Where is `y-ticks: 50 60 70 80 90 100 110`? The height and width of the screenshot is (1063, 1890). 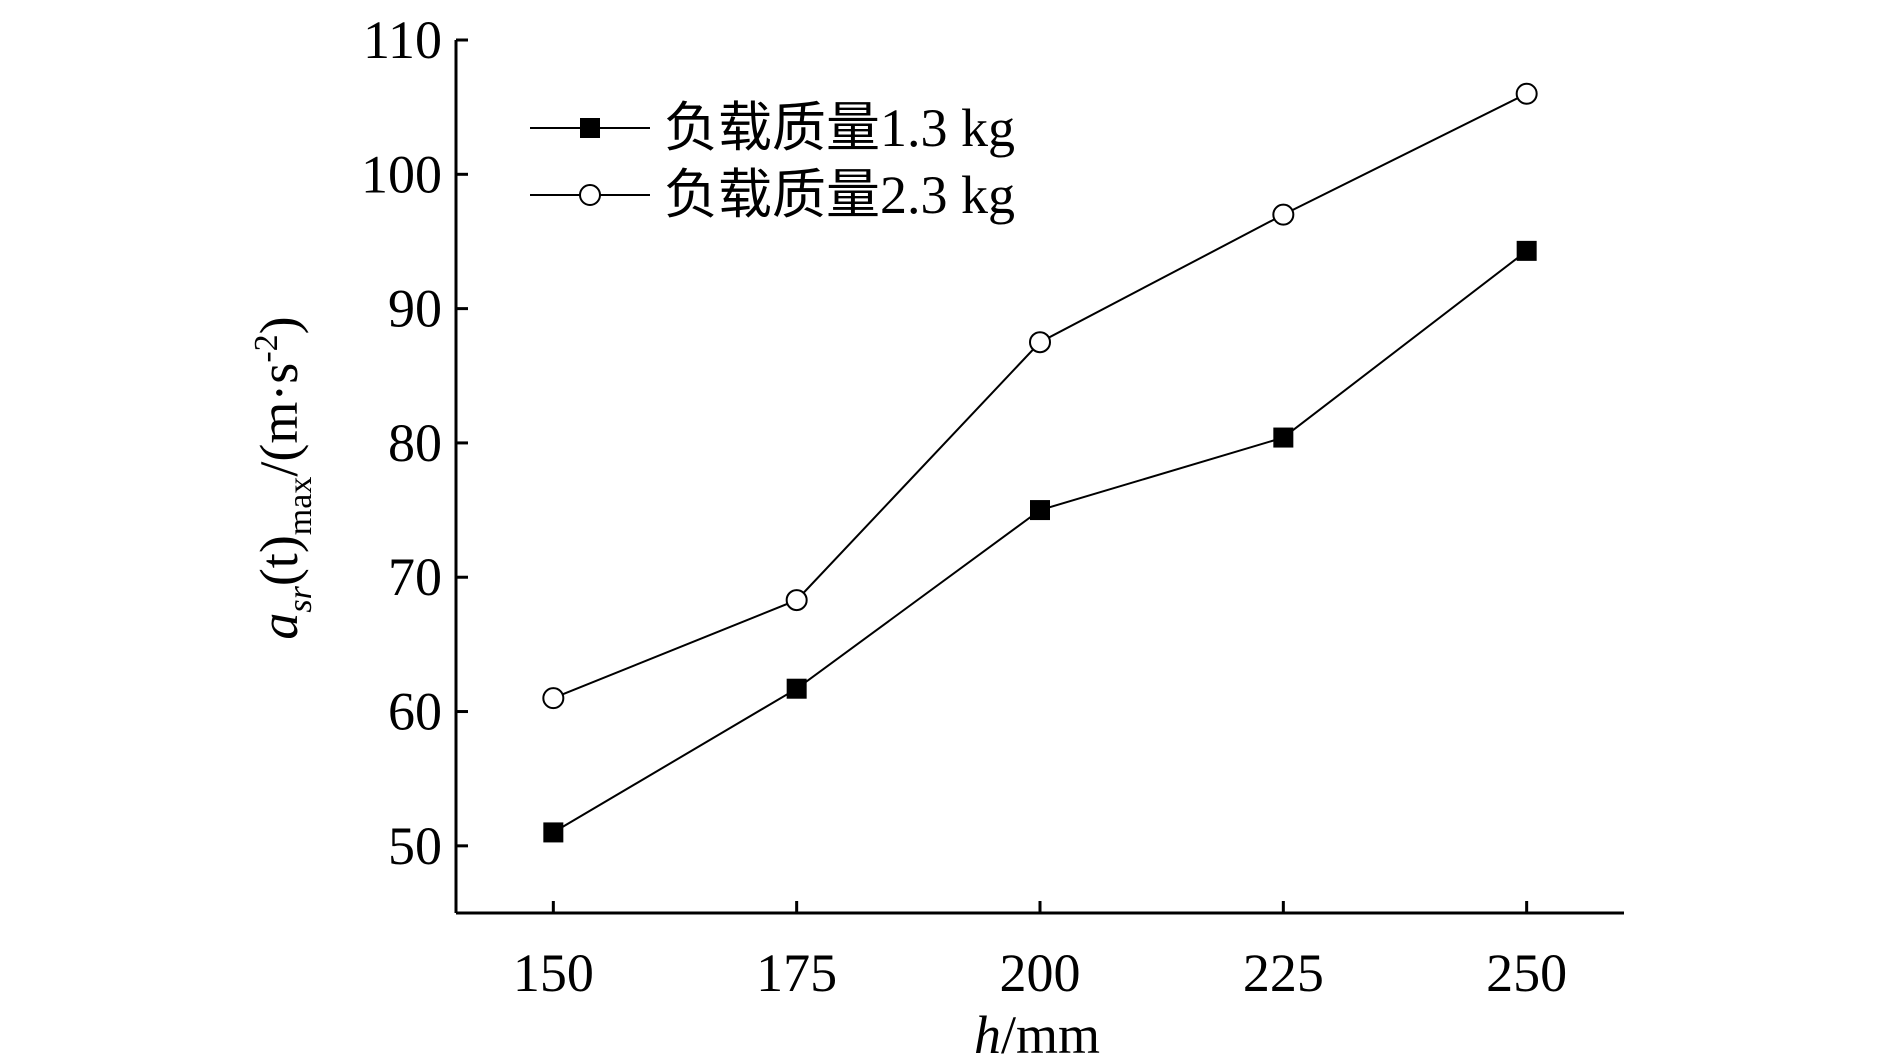 y-ticks: 50 60 70 80 90 100 110 is located at coordinates (414, 443).